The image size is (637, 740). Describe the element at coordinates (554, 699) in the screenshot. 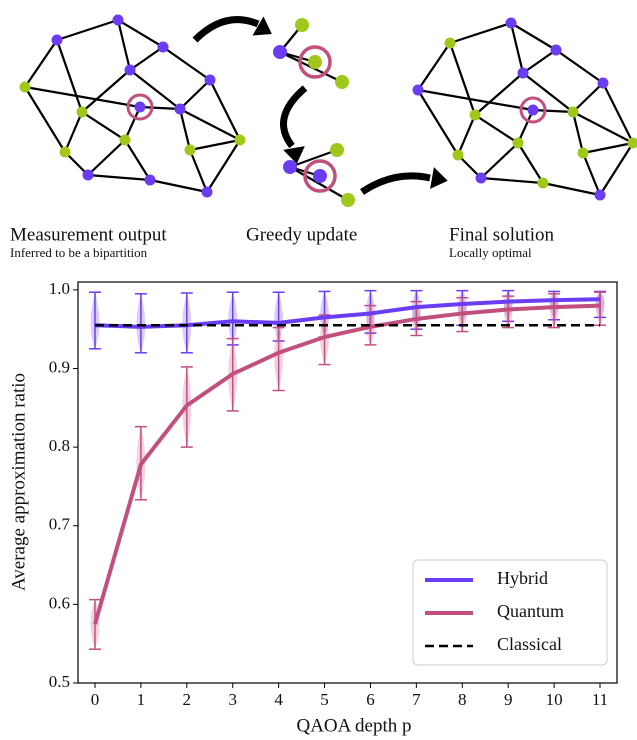

I see `x-tick-label: 10` at that location.